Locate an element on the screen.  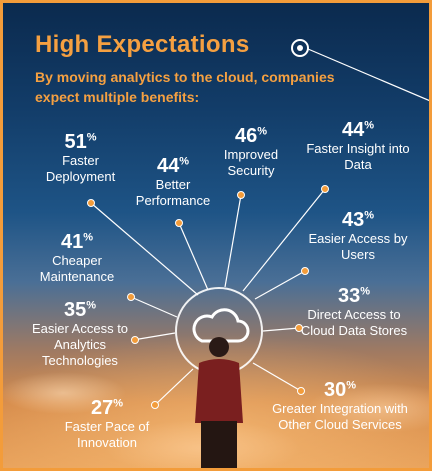
stat-label: Better Performance is located at coordinates (173, 192).